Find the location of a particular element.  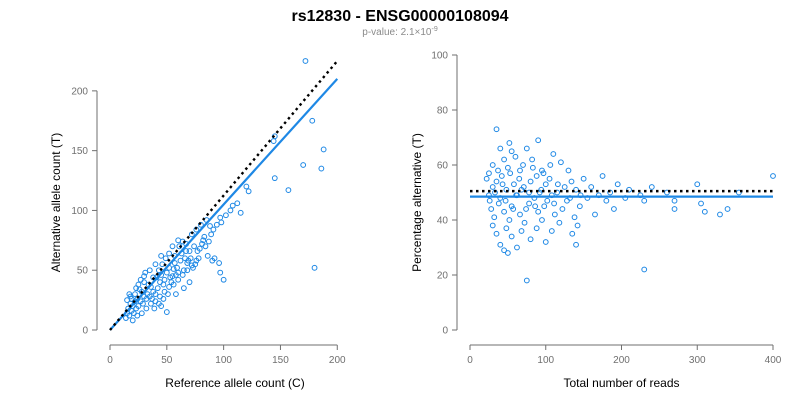

y-axis-label: Percentage alternative (T) is located at coordinates (417, 202).